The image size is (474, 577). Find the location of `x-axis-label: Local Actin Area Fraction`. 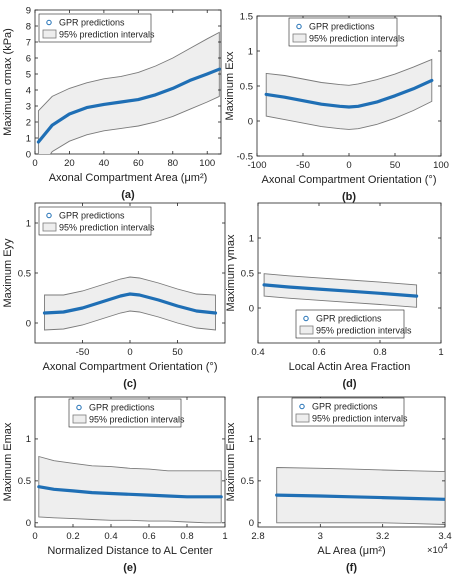

x-axis-label: Local Actin Area Fraction is located at coordinates (350, 367).